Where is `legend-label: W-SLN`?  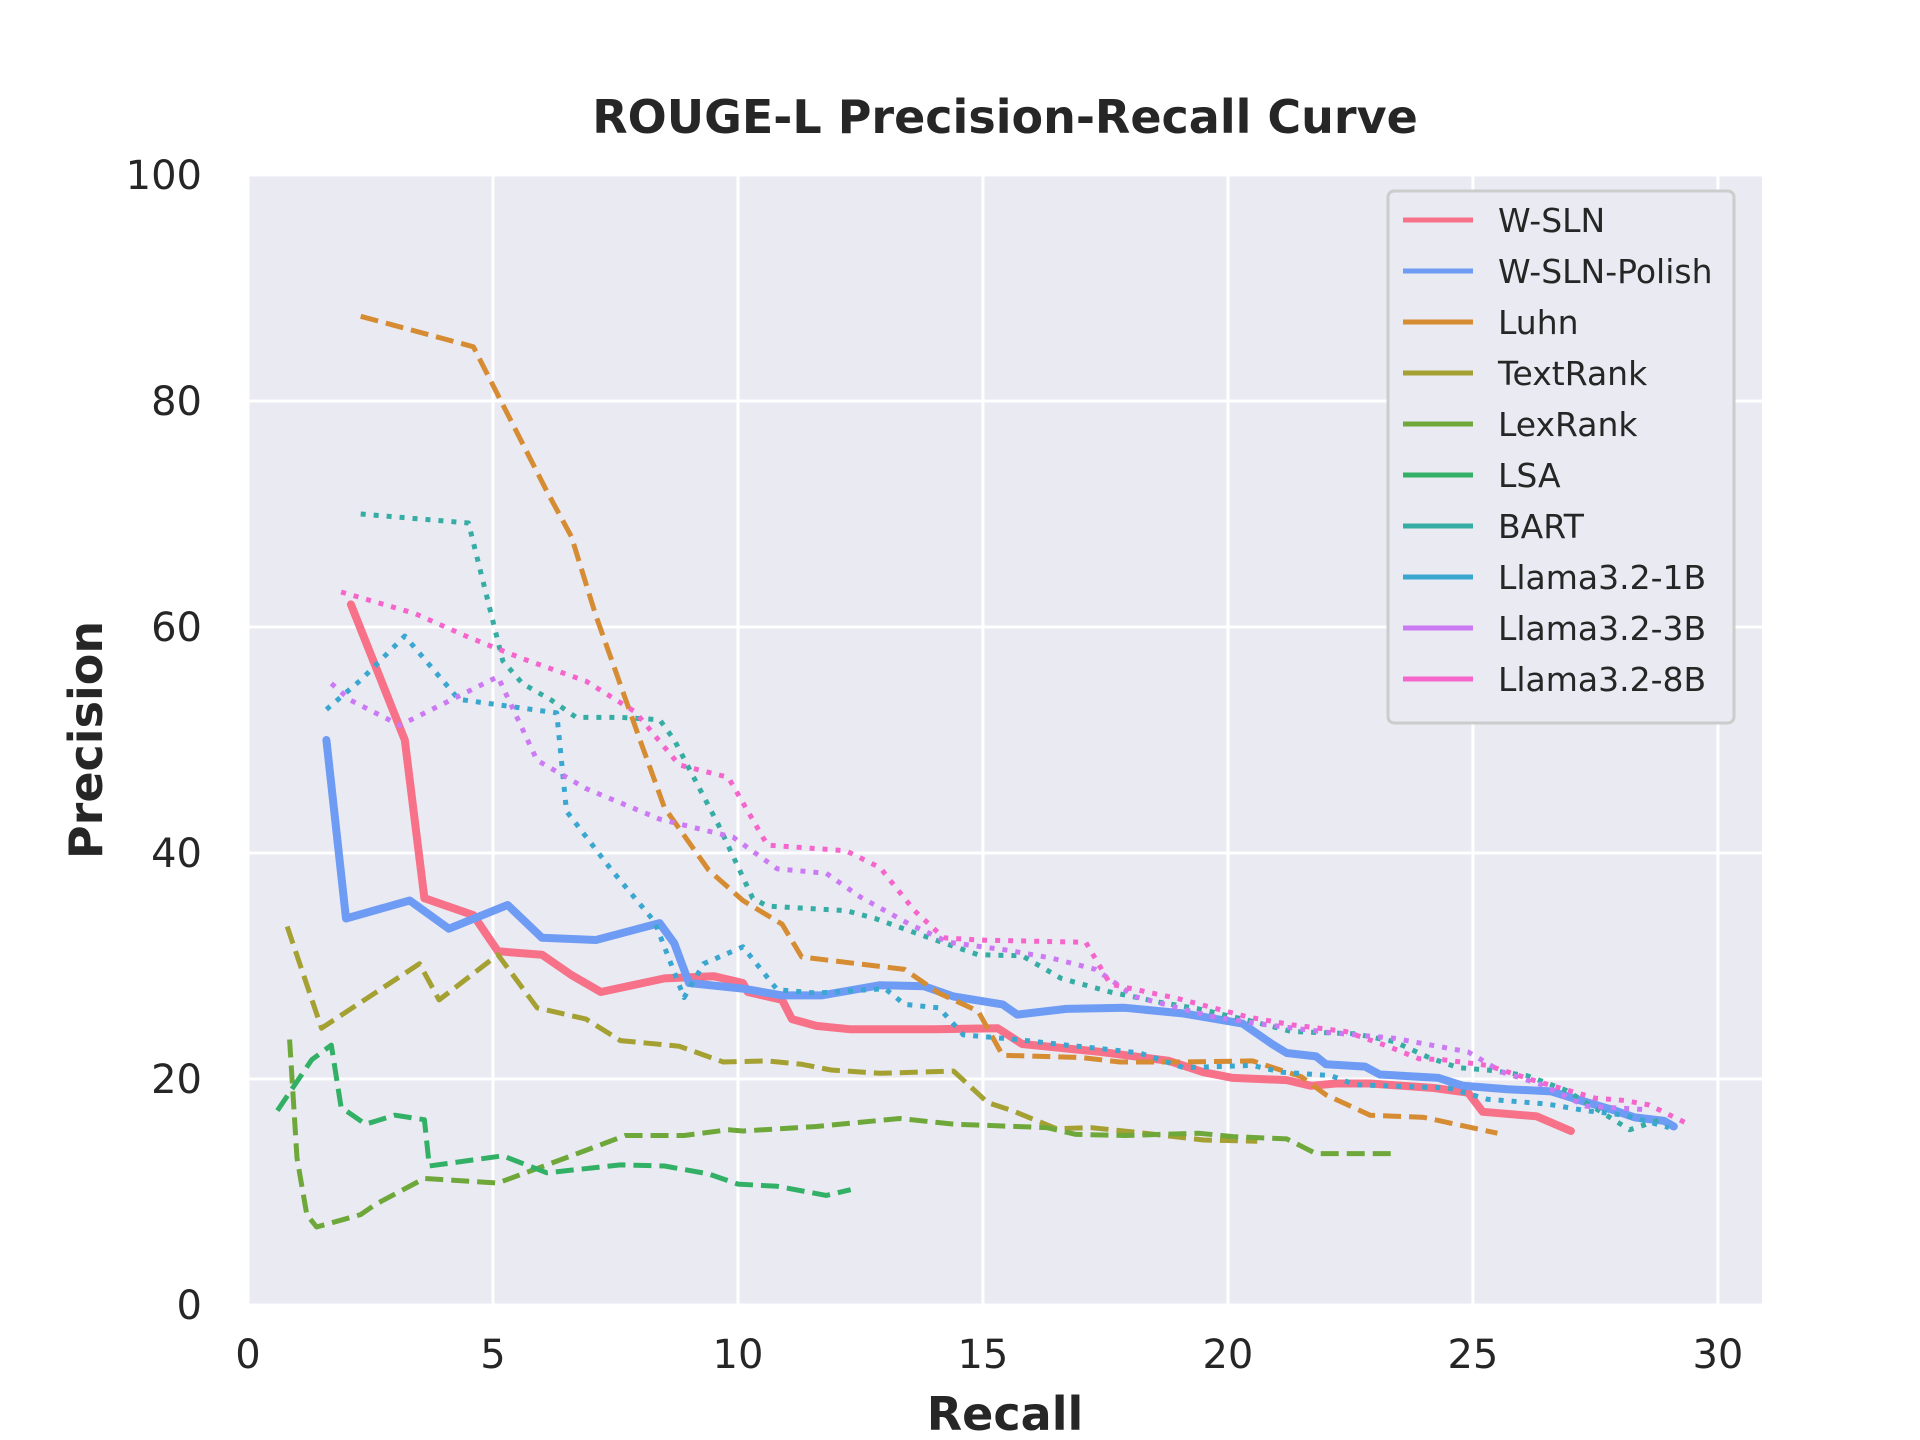 legend-label: W-SLN is located at coordinates (1551, 220).